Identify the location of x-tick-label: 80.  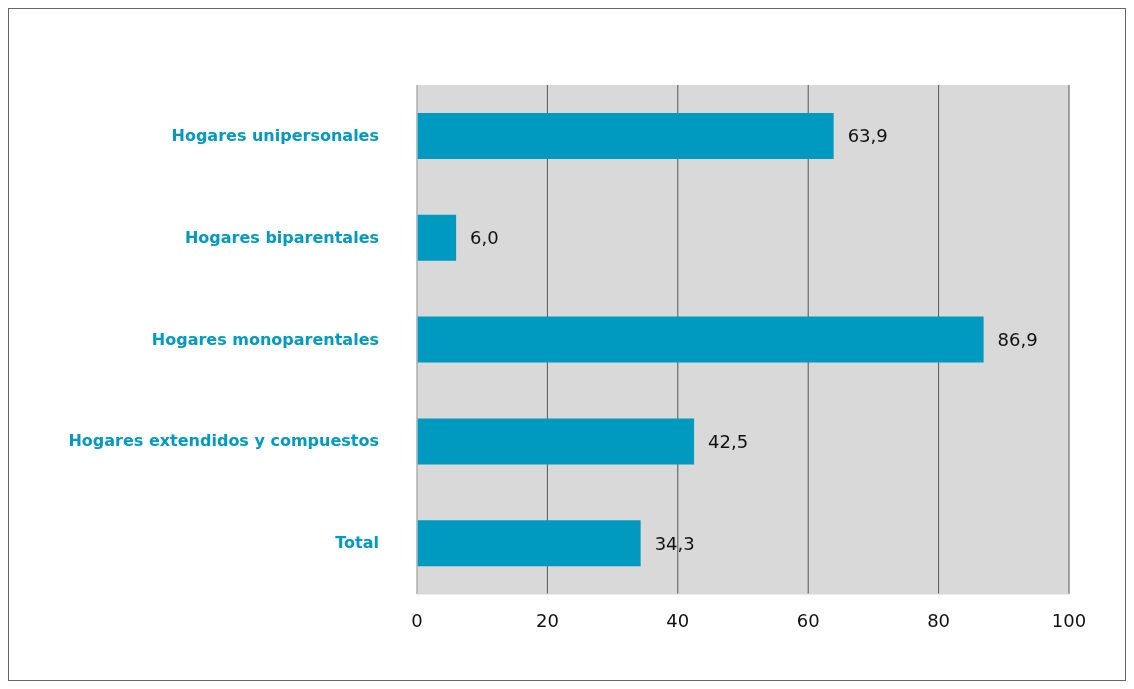
(939, 620).